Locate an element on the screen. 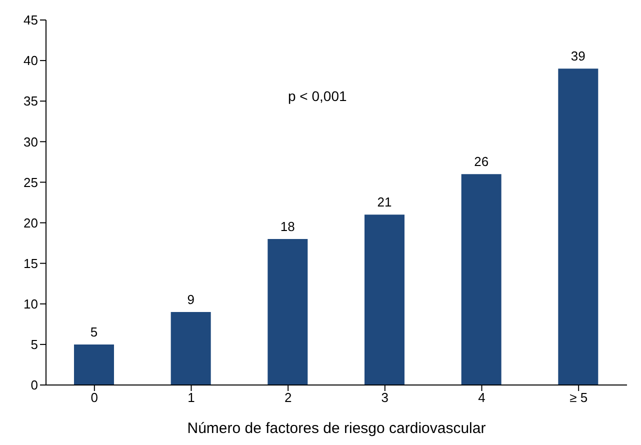 This screenshot has width=641, height=445. x-tick-label: 4 is located at coordinates (482, 398).